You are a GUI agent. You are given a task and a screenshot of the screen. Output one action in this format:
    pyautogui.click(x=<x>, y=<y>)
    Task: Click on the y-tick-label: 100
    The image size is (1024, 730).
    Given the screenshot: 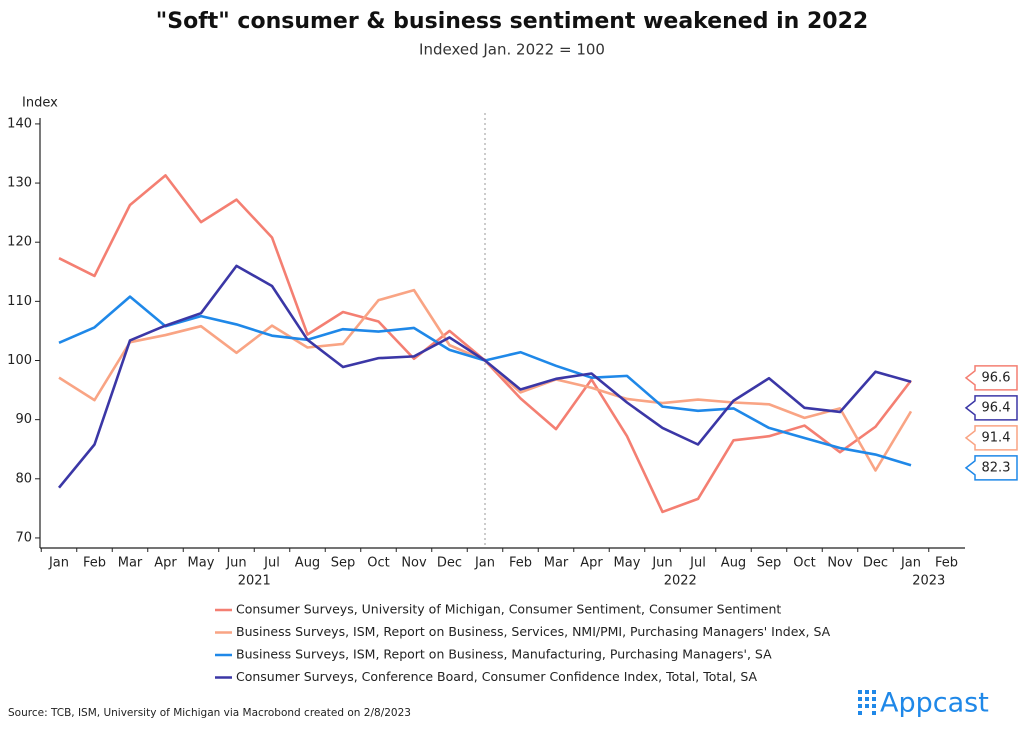 What is the action you would take?
    pyautogui.click(x=19, y=360)
    